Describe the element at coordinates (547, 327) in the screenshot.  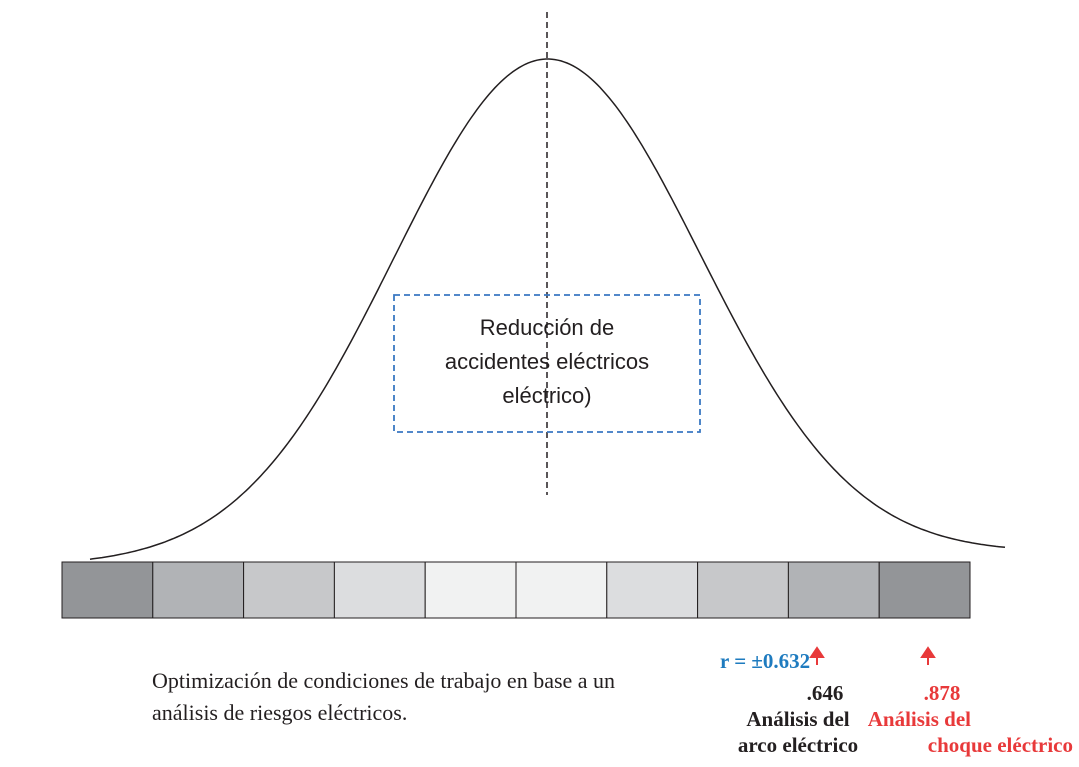
I see `box-text: Reducción de` at that location.